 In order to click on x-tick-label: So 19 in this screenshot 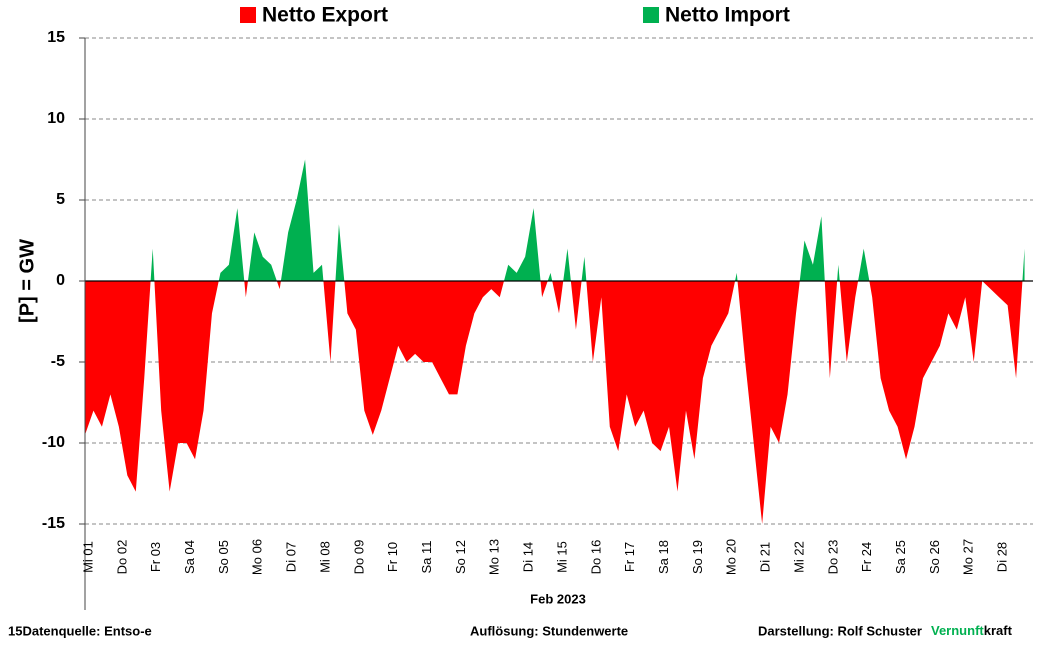, I will do `click(697, 557)`.